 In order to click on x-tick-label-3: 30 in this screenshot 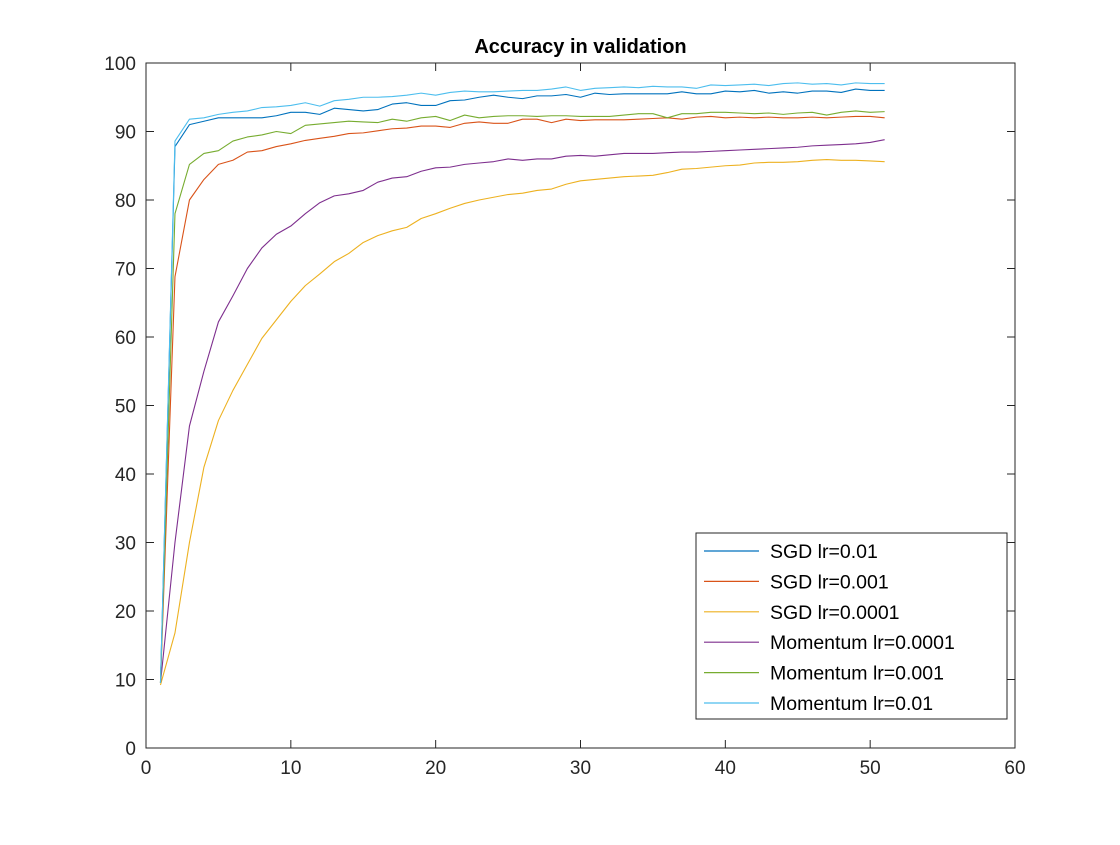, I will do `click(580, 768)`.